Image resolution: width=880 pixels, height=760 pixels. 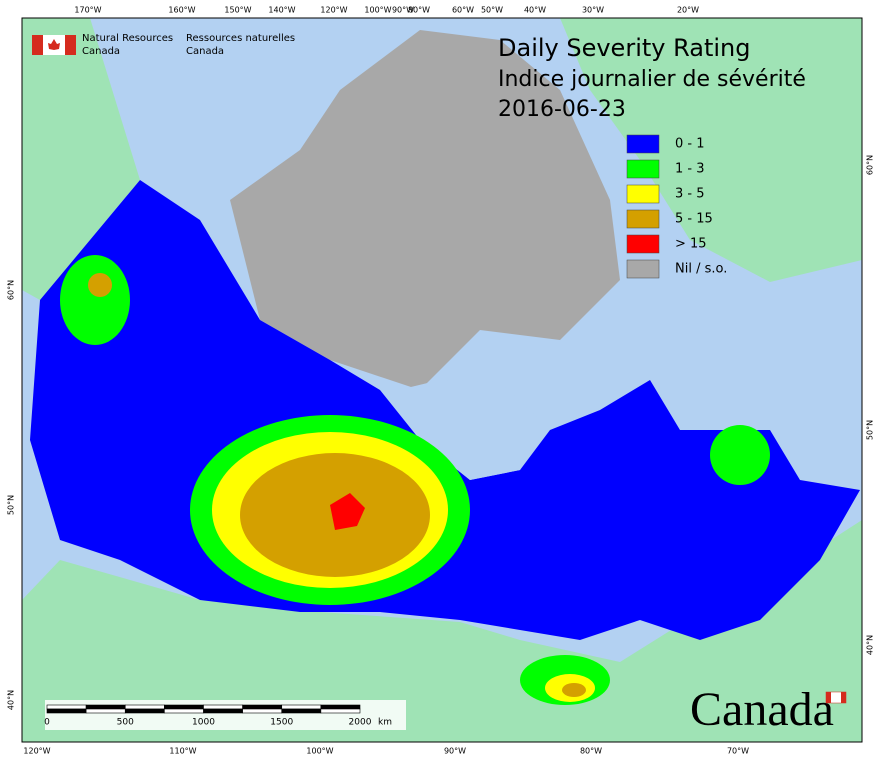 What do you see at coordinates (465, 430) in the screenshot?
I see `hudson-bay` at bounding box center [465, 430].